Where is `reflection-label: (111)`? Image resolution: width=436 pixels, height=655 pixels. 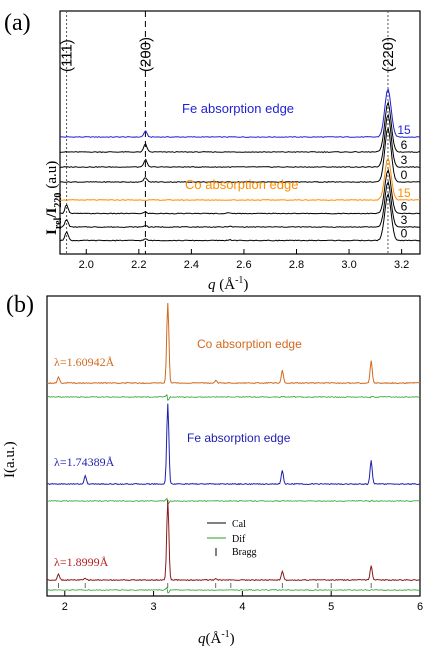
reflection-label: (111) is located at coordinates (67, 55).